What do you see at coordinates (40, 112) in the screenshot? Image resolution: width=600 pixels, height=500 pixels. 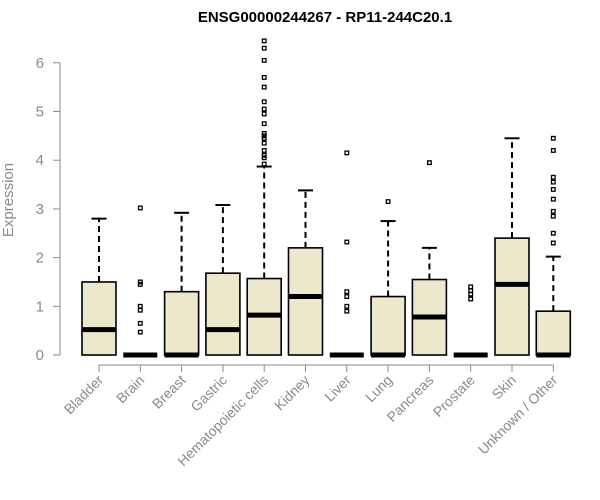 I see `y-tick-label: 5` at bounding box center [40, 112].